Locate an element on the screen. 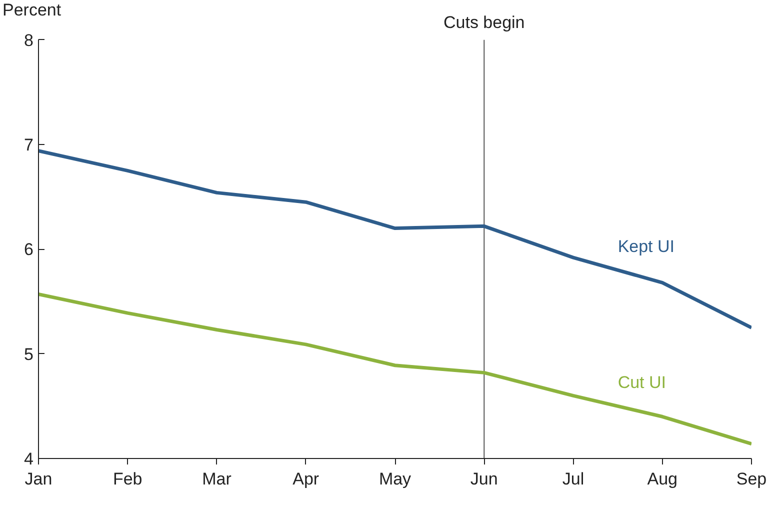 Image resolution: width=773 pixels, height=512 pixels. x-tick-label: Mar is located at coordinates (217, 479).